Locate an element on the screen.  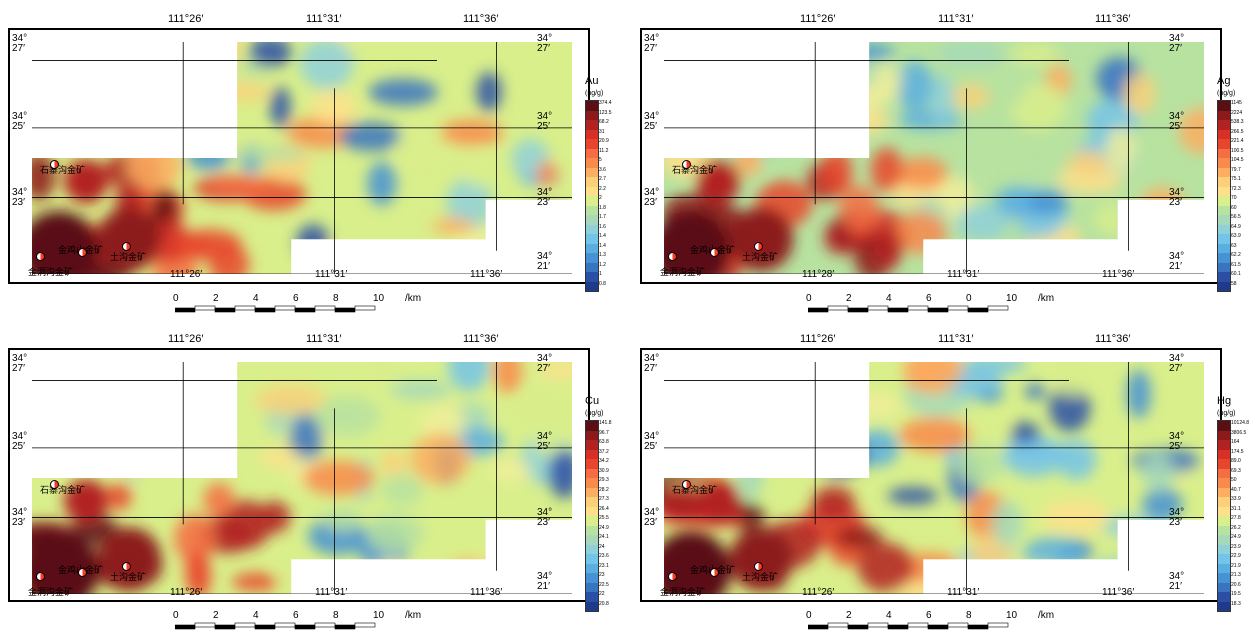
legend-value: 68.2 is located at coordinates (604, 122).